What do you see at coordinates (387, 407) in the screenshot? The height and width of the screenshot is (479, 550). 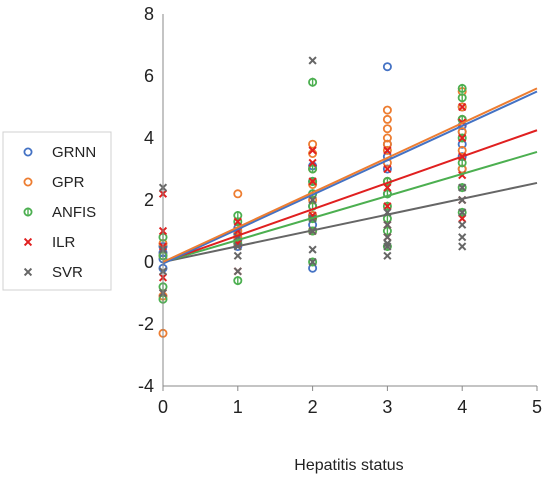 I see `x-tick-label: 3` at bounding box center [387, 407].